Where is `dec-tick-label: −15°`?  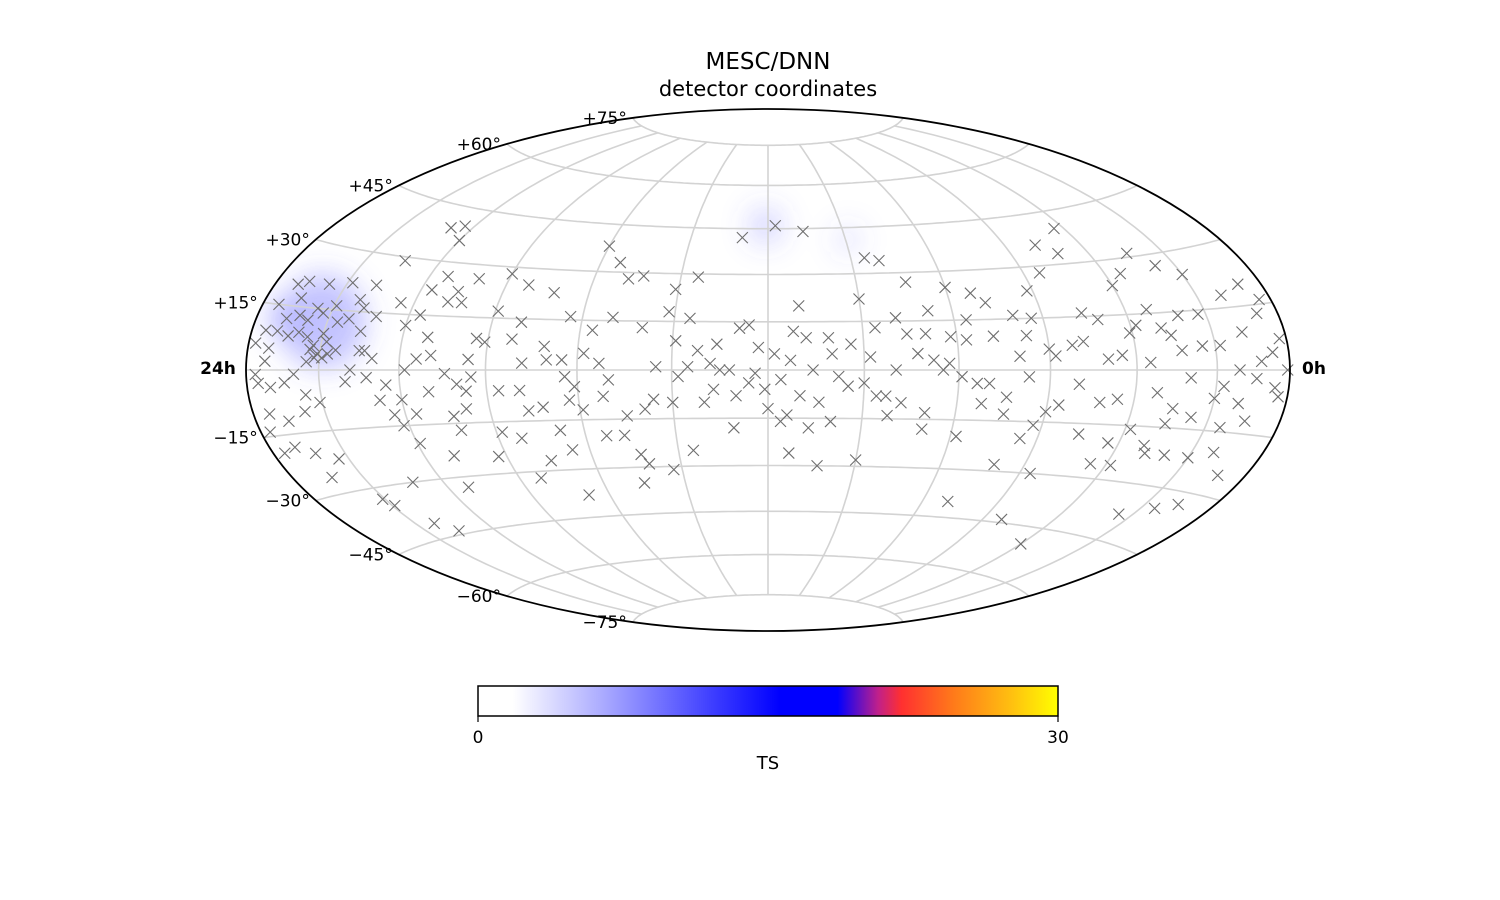
dec-tick-label: −15° is located at coordinates (235, 439).